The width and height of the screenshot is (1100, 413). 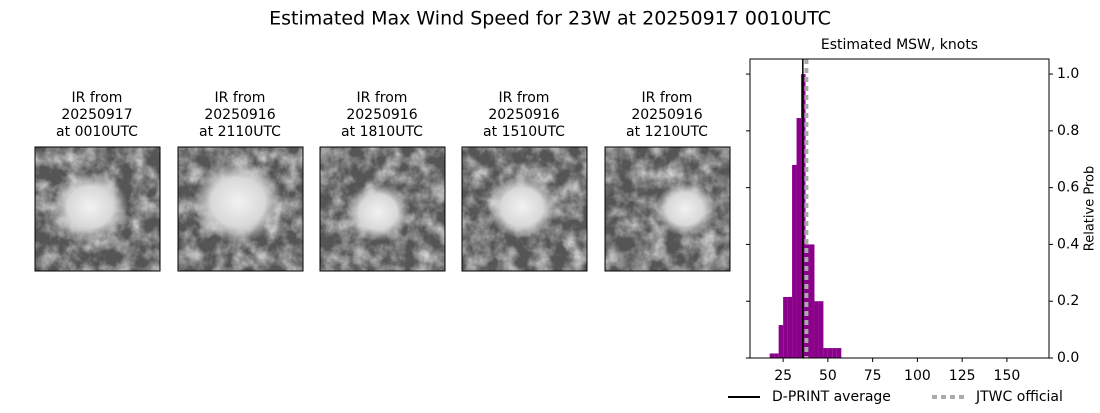 What do you see at coordinates (828, 376) in the screenshot?
I see `x-tick-label: 50` at bounding box center [828, 376].